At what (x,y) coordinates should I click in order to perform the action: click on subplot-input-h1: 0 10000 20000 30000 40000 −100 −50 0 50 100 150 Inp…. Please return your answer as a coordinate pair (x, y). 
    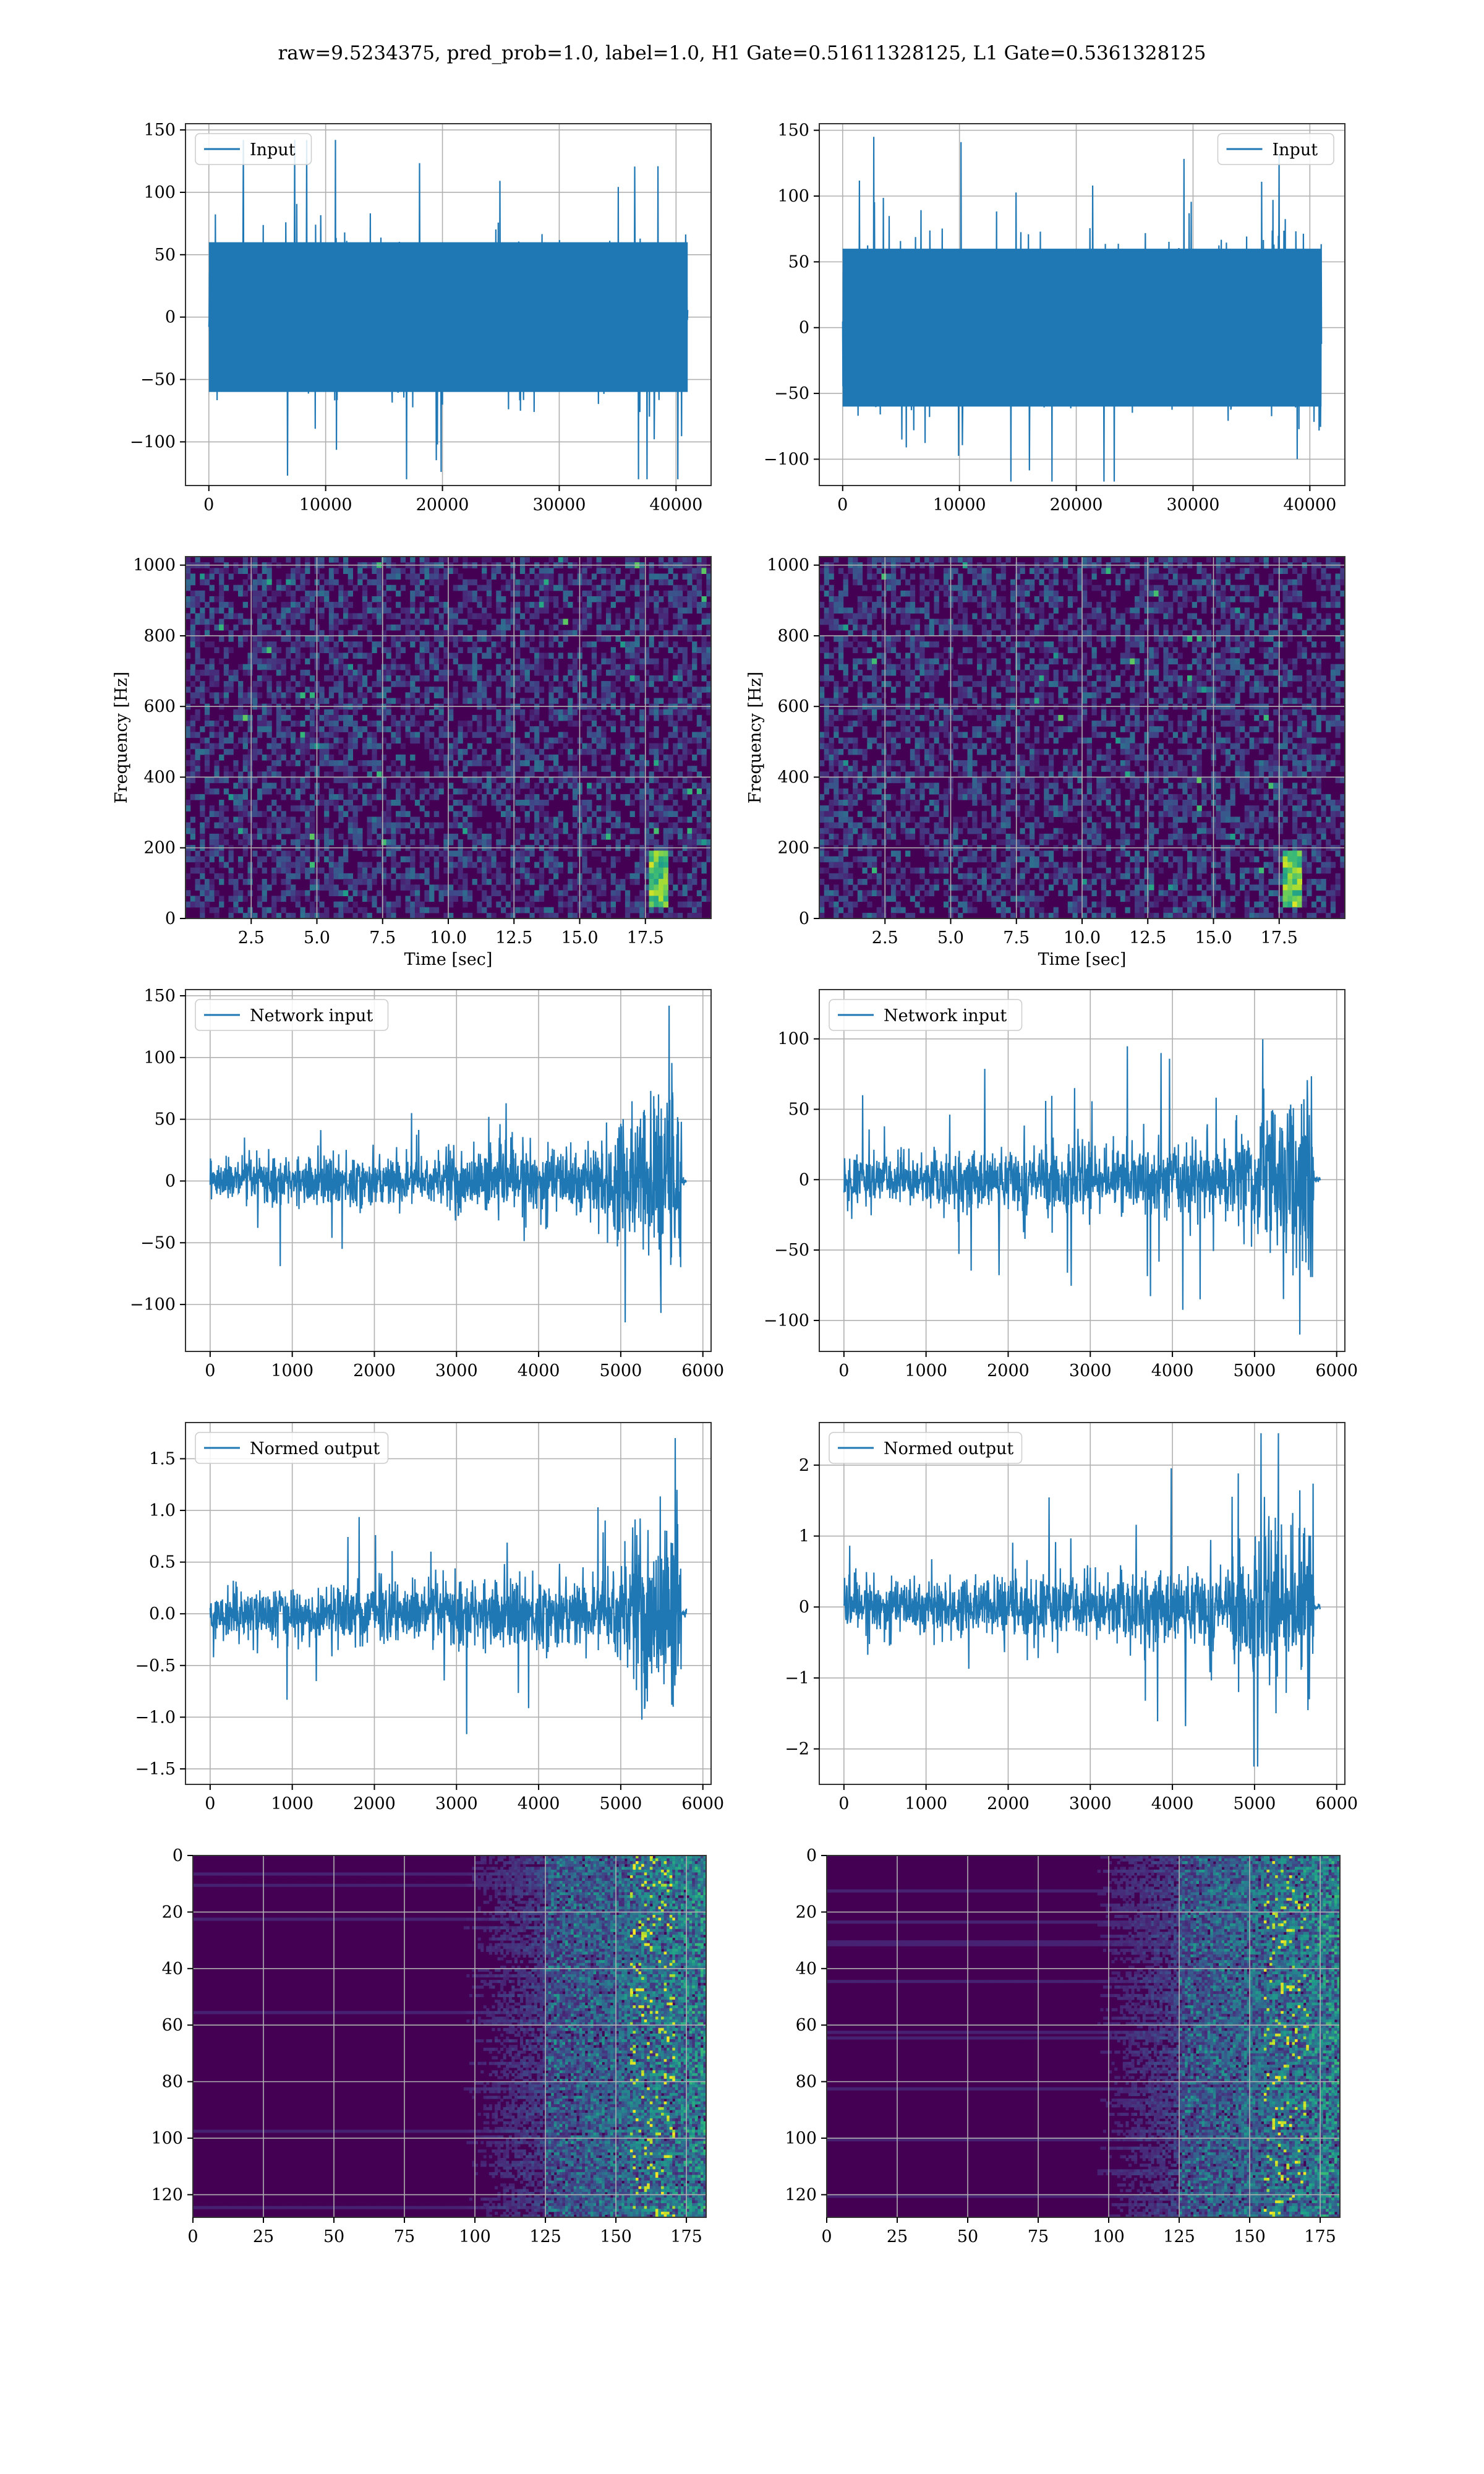
    Looking at the image, I should click on (421, 318).